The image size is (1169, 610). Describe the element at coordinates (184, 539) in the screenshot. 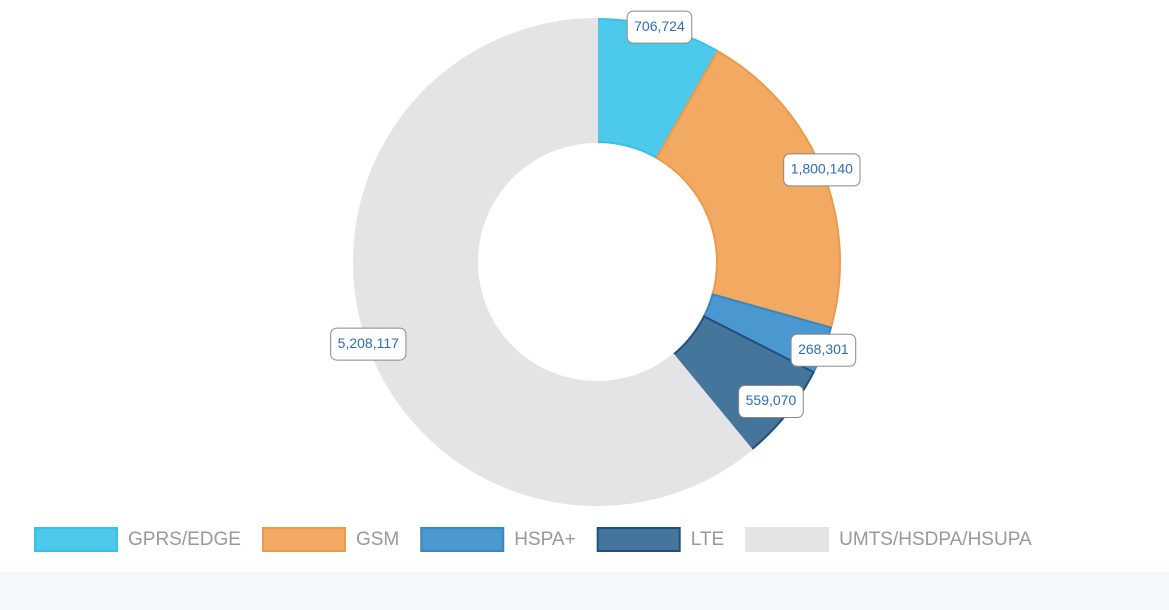

I see `legend-label: GPRS/EDGE` at that location.